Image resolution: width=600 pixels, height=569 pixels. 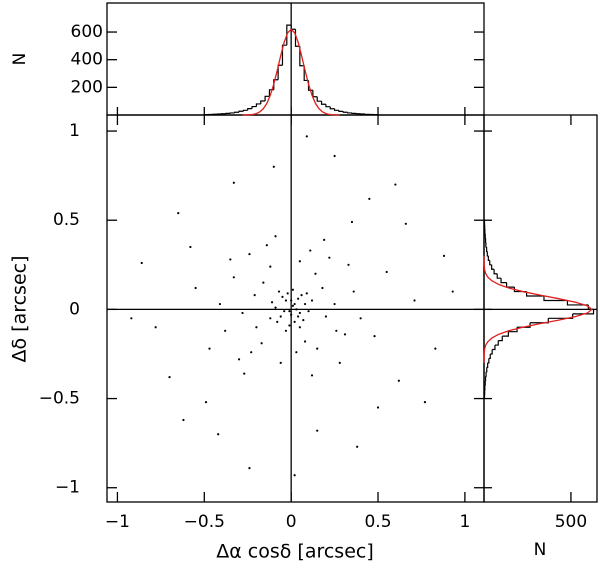 I want to click on y-tick-label: 1, so click(x=74, y=131).